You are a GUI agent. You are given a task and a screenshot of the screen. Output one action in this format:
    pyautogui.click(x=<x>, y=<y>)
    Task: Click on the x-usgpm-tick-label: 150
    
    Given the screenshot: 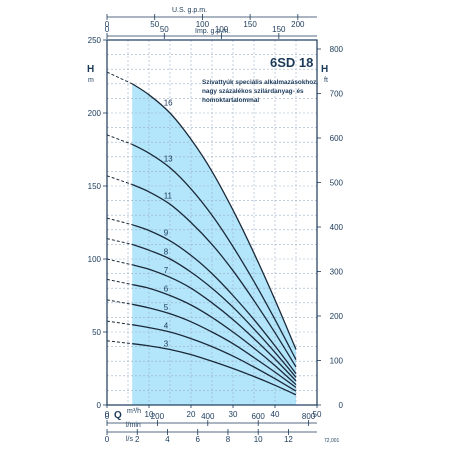 What is the action you would take?
    pyautogui.click(x=250, y=24)
    